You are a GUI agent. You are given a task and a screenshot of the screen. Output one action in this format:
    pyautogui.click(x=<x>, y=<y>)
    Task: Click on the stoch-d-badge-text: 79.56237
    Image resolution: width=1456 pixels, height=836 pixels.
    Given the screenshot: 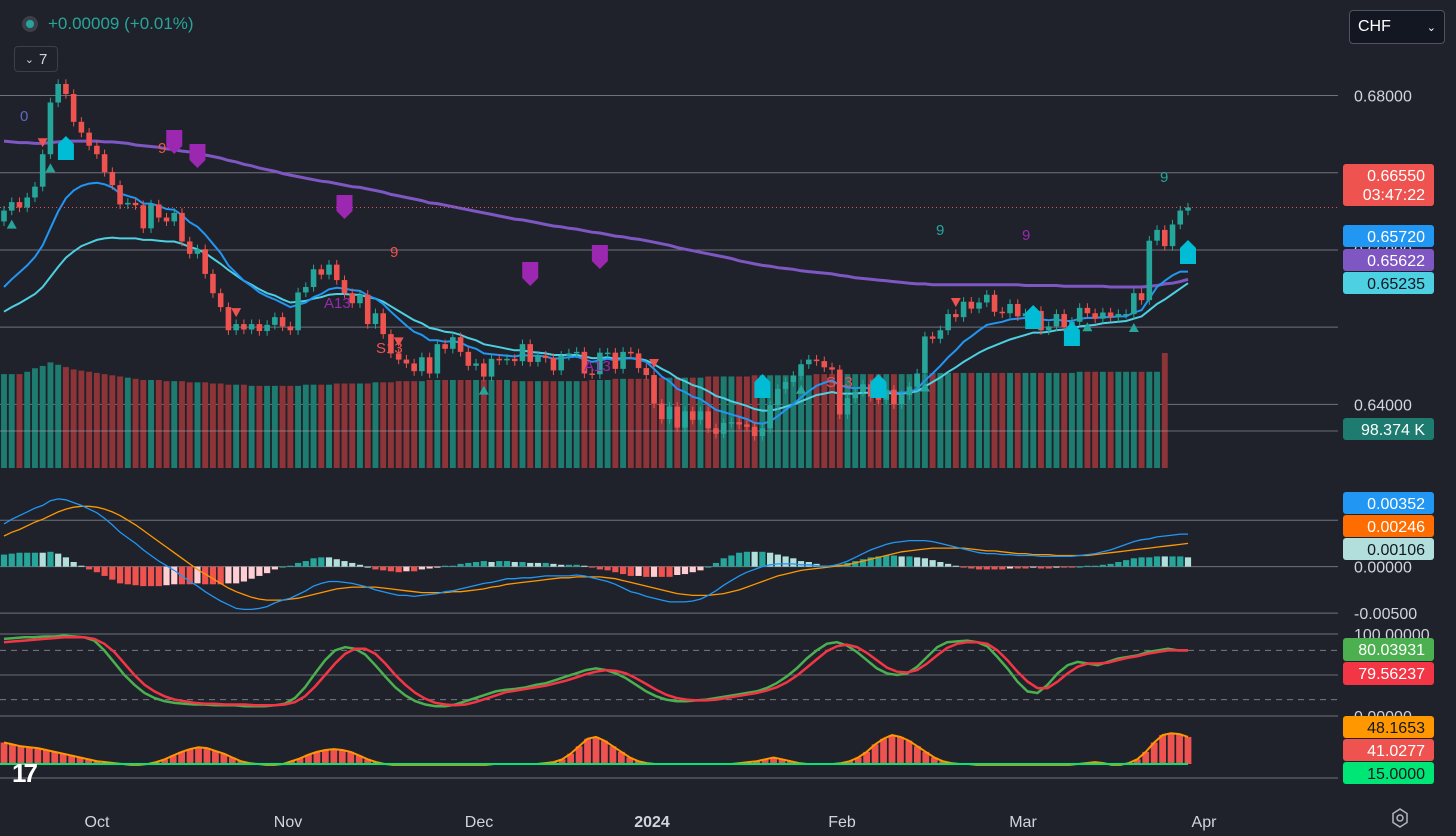 What is the action you would take?
    pyautogui.click(x=1391, y=674)
    